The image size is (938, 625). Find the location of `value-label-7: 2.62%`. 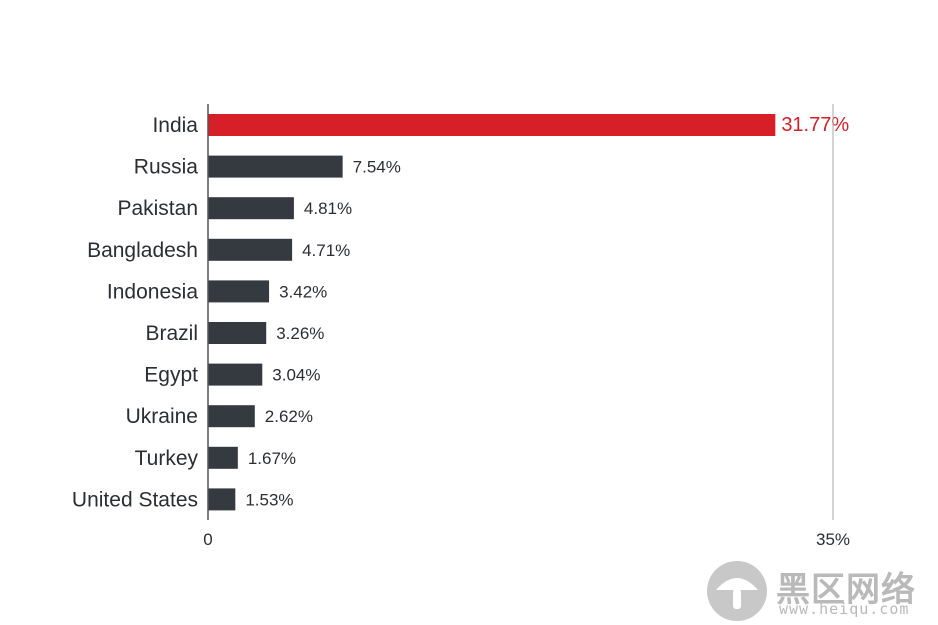

value-label-7: 2.62% is located at coordinates (289, 416).